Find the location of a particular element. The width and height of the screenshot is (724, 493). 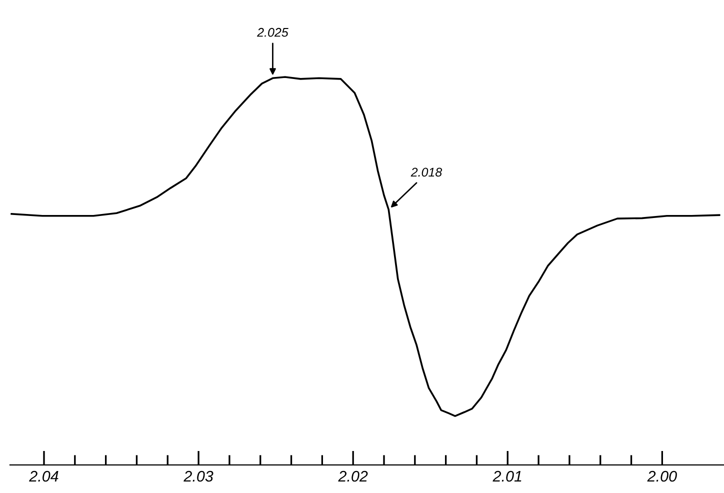

x-tick-label: 2.04 is located at coordinates (43, 476).